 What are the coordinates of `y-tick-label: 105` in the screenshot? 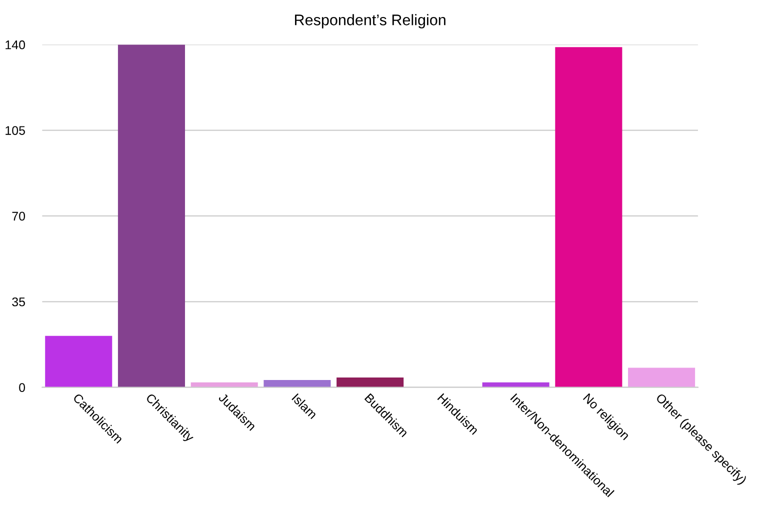 It's located at (15, 130).